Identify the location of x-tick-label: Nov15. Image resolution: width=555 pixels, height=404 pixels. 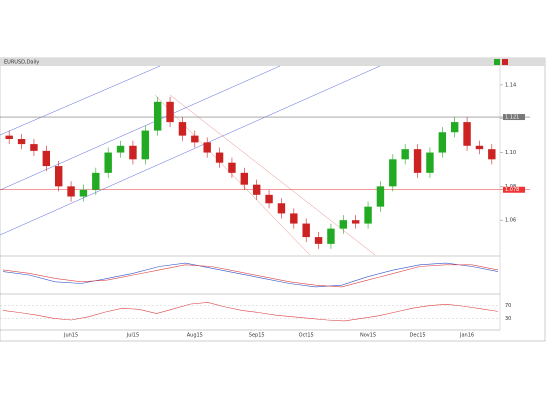
(368, 336).